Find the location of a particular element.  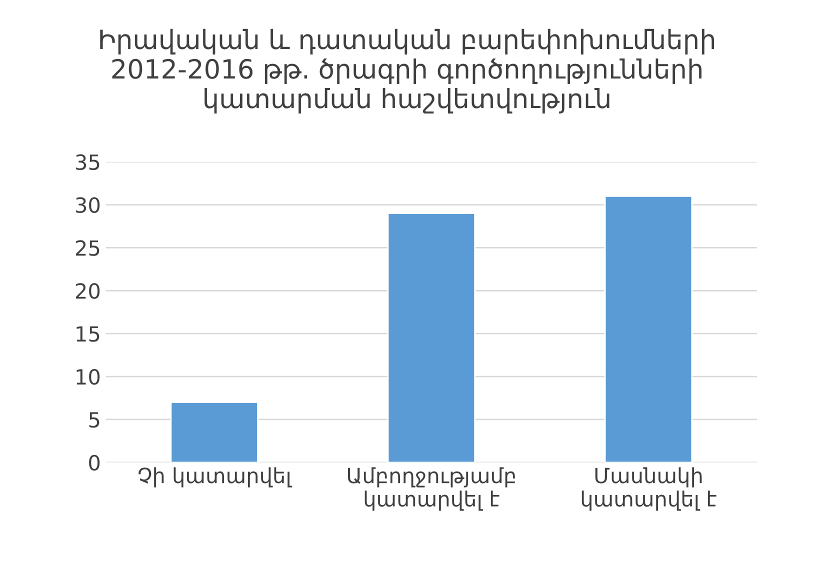

x-tick-label: Չի կատարվել is located at coordinates (215, 477).